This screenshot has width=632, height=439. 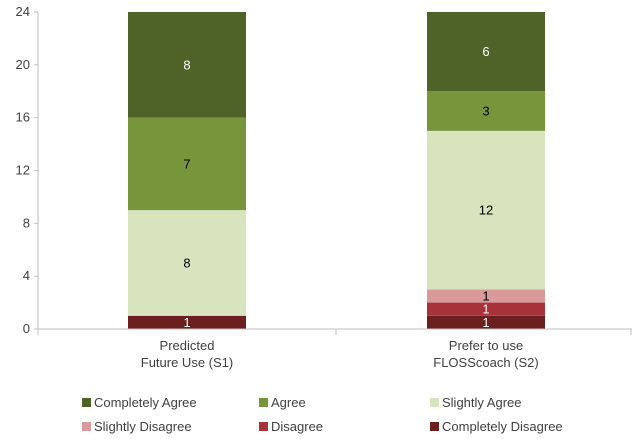 What do you see at coordinates (482, 402) in the screenshot?
I see `legend-label: Slightly Agree` at bounding box center [482, 402].